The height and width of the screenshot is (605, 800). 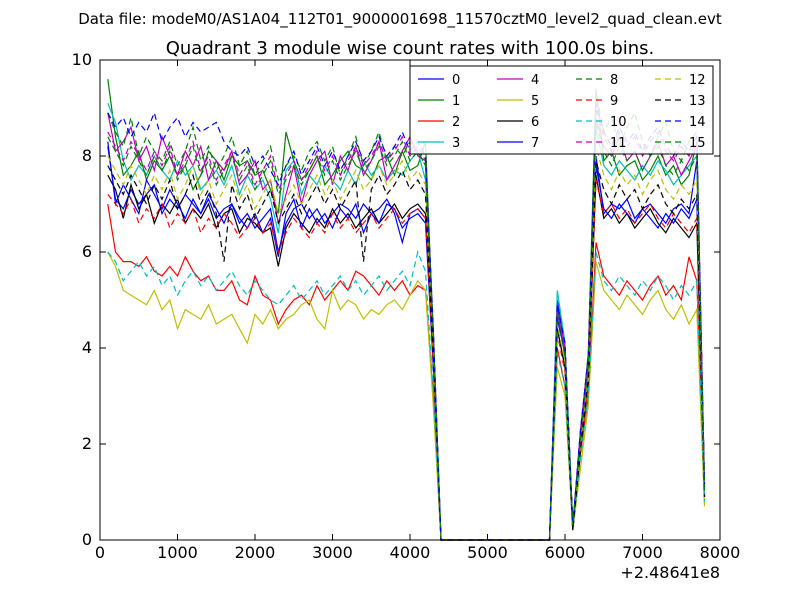 What do you see at coordinates (332, 552) in the screenshot?
I see `x-tick-label: 3000` at bounding box center [332, 552].